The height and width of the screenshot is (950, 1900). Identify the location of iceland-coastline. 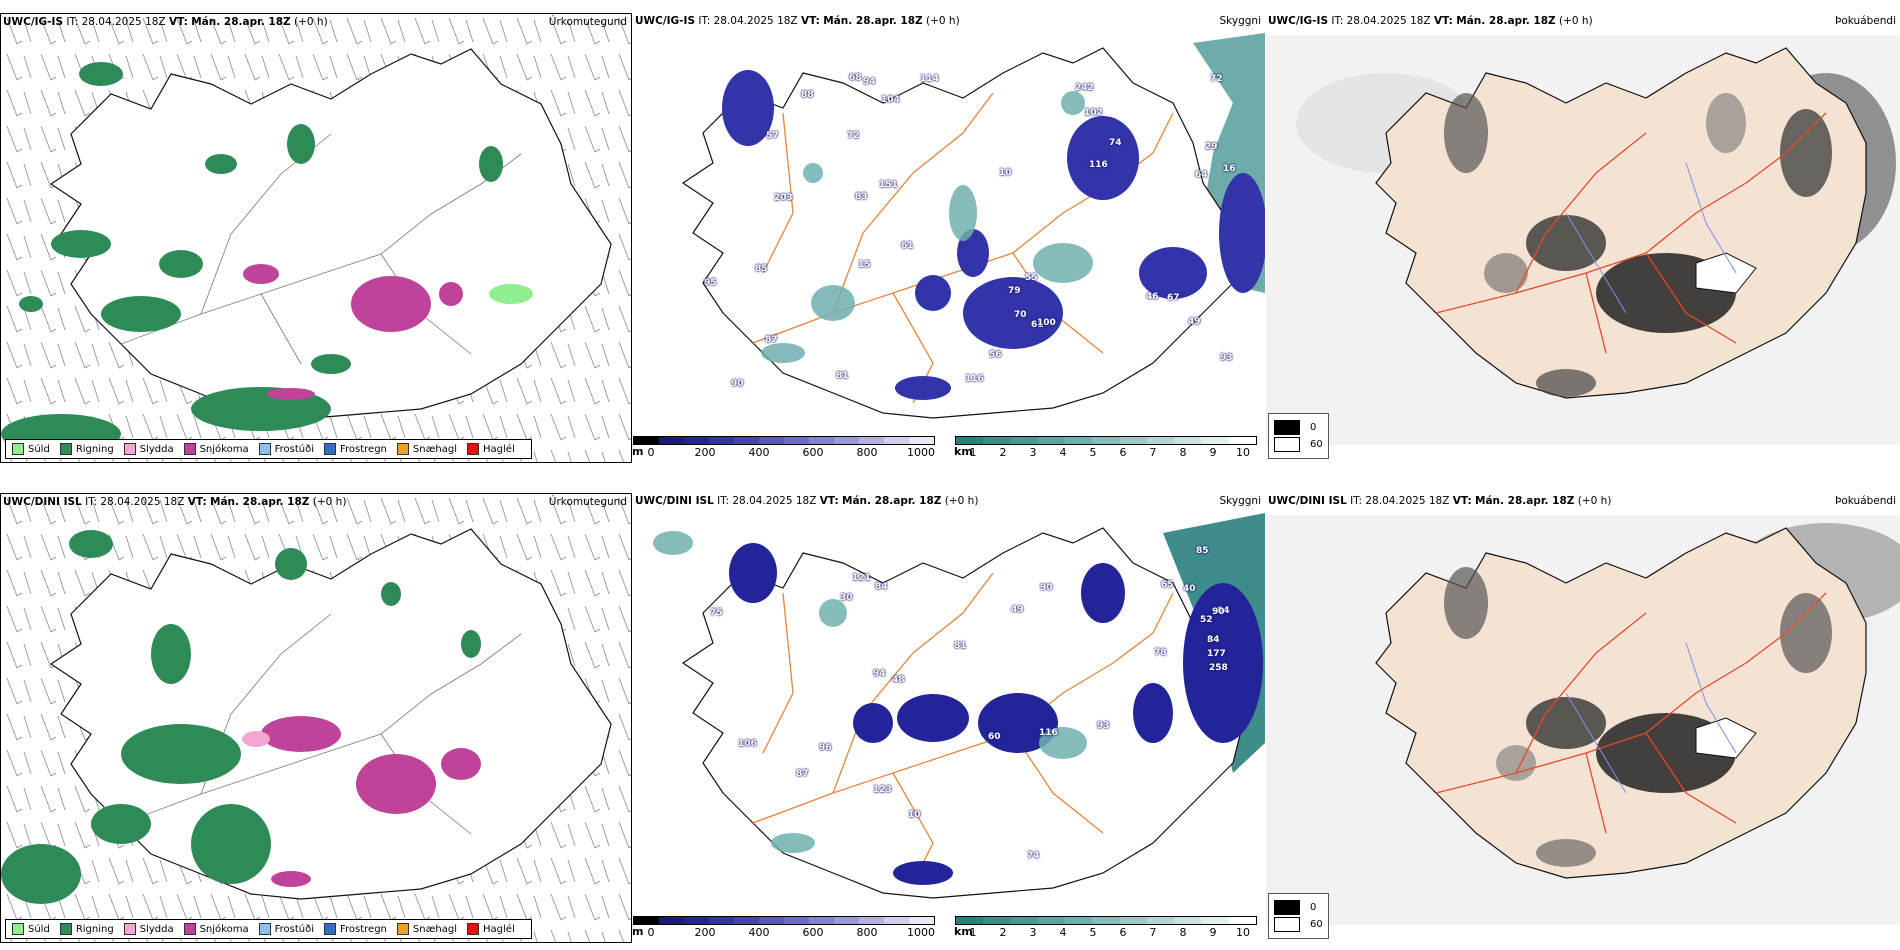
(1621, 703).